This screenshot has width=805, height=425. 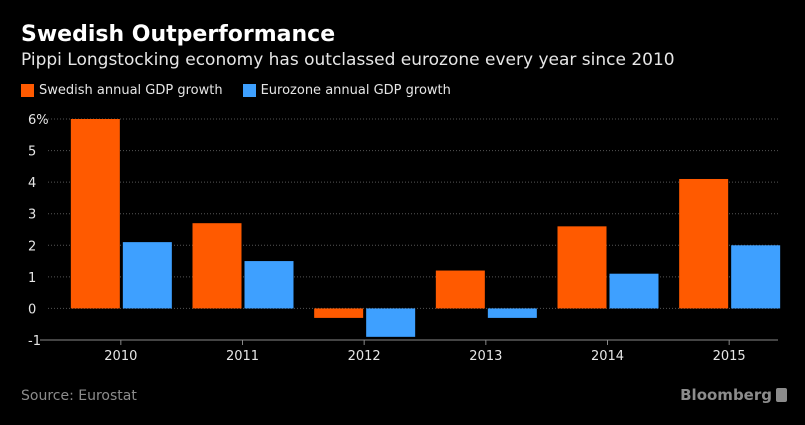 What do you see at coordinates (38, 120) in the screenshot?
I see `y-tick-label: 6%` at bounding box center [38, 120].